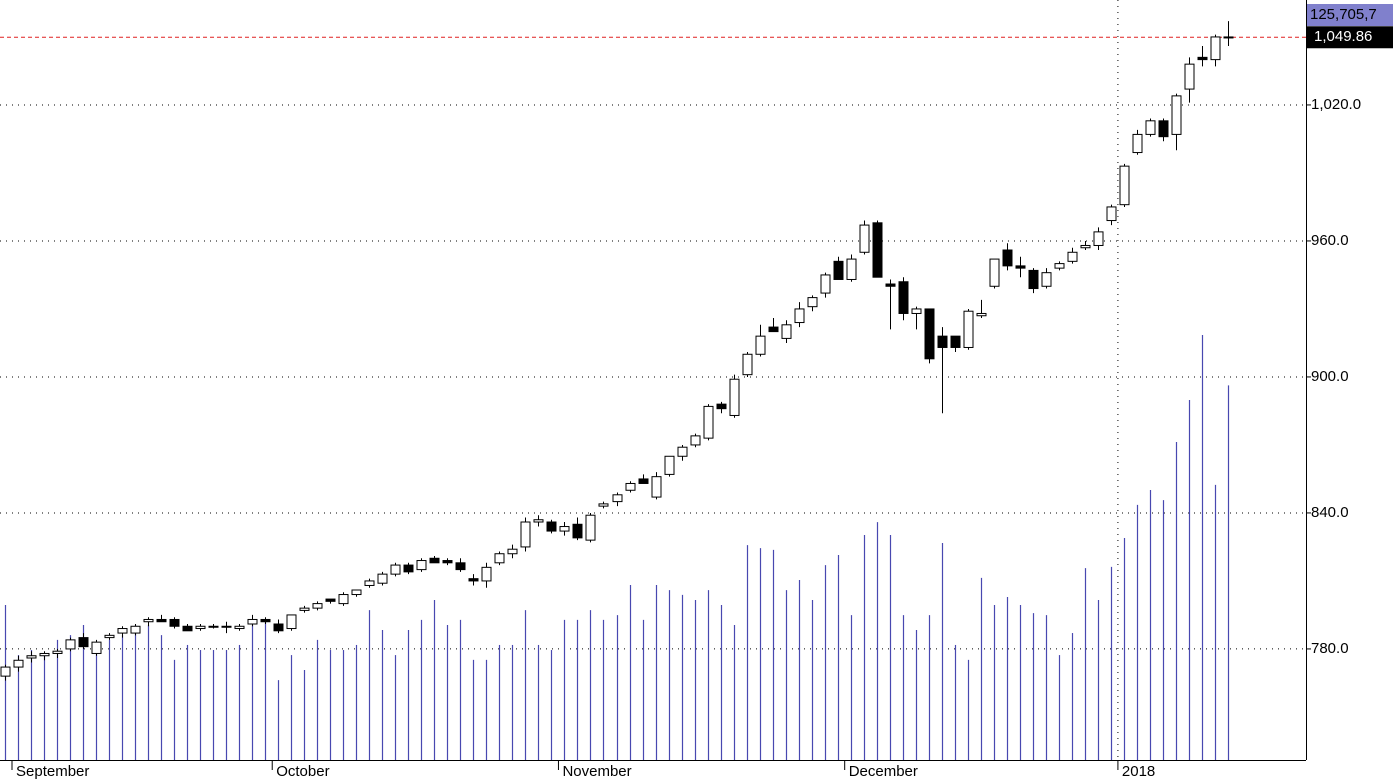 This screenshot has height=782, width=1393. Describe the element at coordinates (1330, 512) in the screenshot. I see `y-tick-label: 840.0` at that location.